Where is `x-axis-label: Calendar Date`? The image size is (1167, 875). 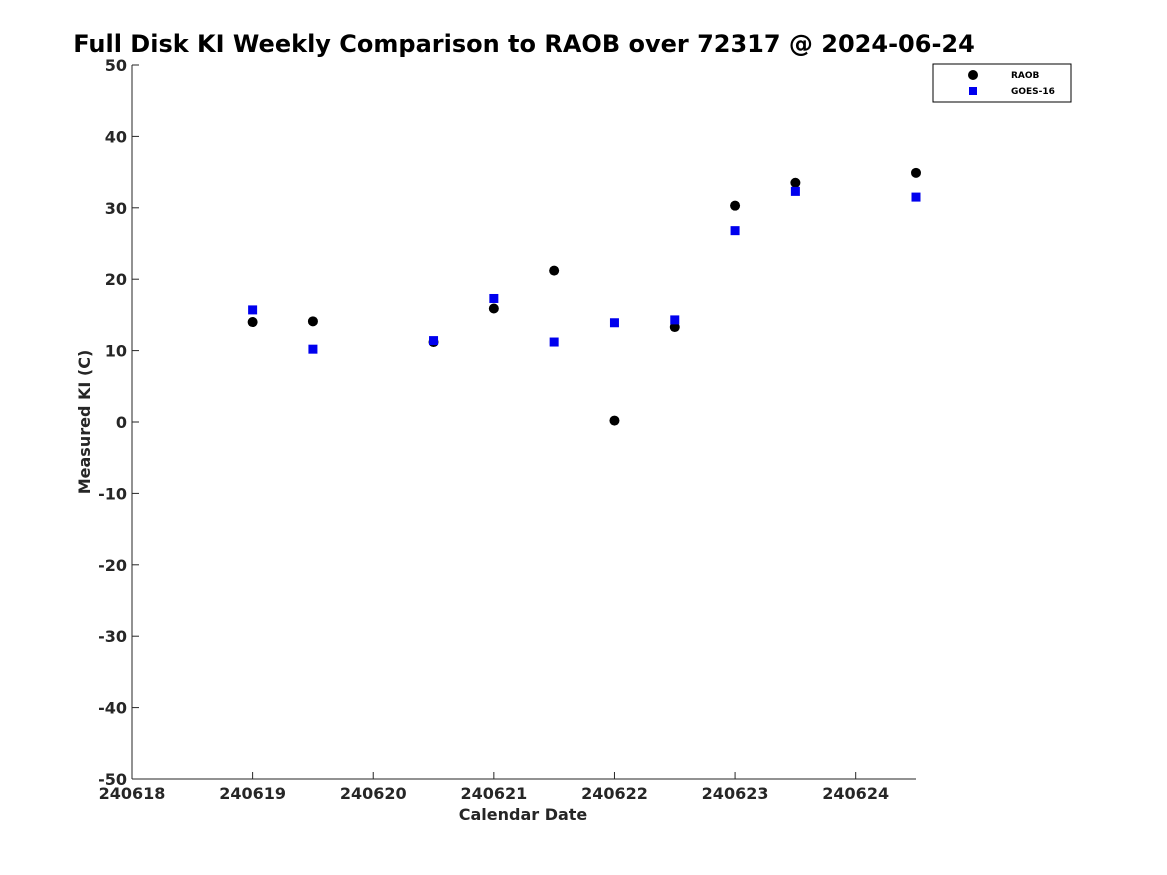 x-axis-label: Calendar Date is located at coordinates (523, 814).